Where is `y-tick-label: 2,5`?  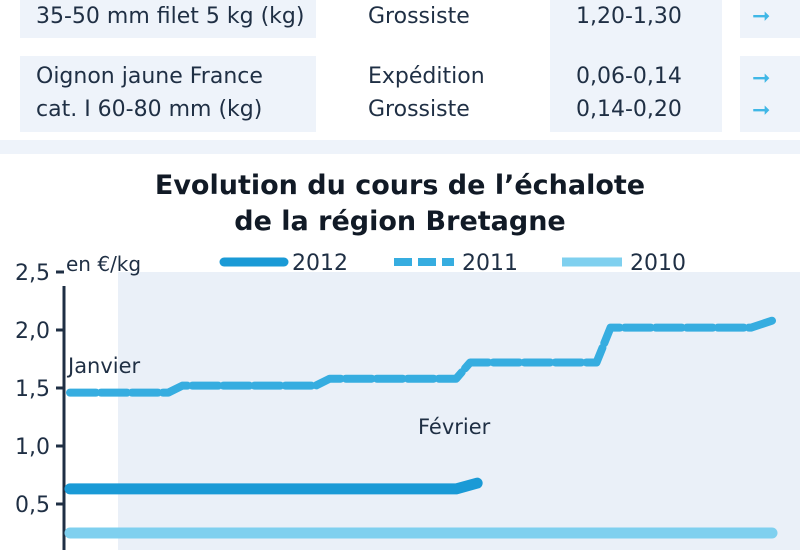 y-tick-label: 2,5 is located at coordinates (32, 273).